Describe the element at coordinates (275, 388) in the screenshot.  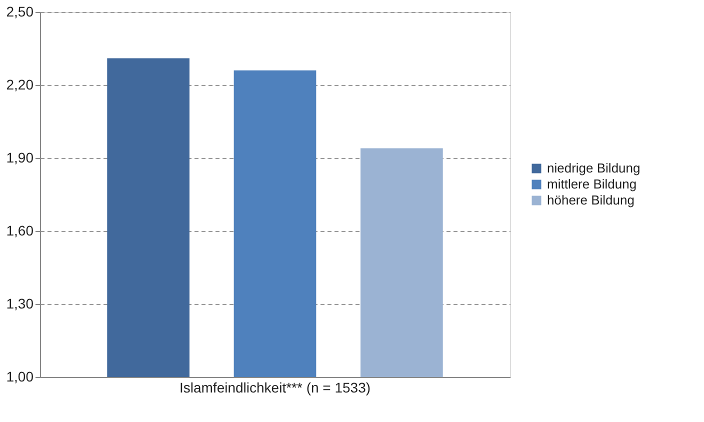
I see `x-tick-label: Islamfeindlichkeit*** (n = 1533)` at that location.